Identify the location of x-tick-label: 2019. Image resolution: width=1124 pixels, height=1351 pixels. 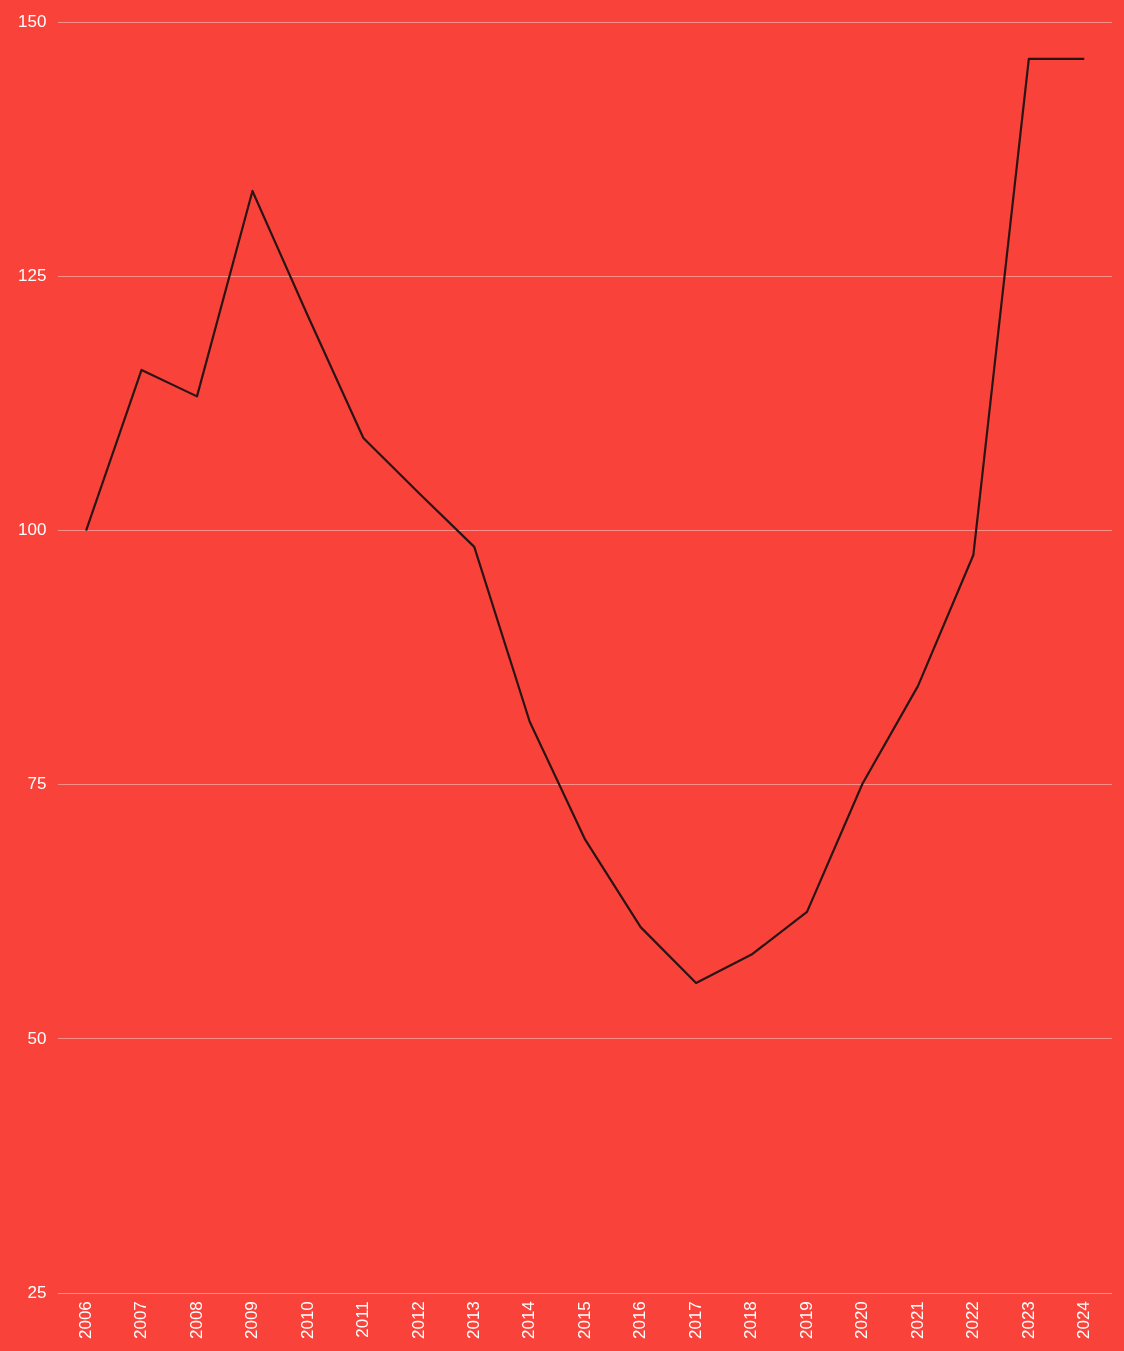
(806, 1320).